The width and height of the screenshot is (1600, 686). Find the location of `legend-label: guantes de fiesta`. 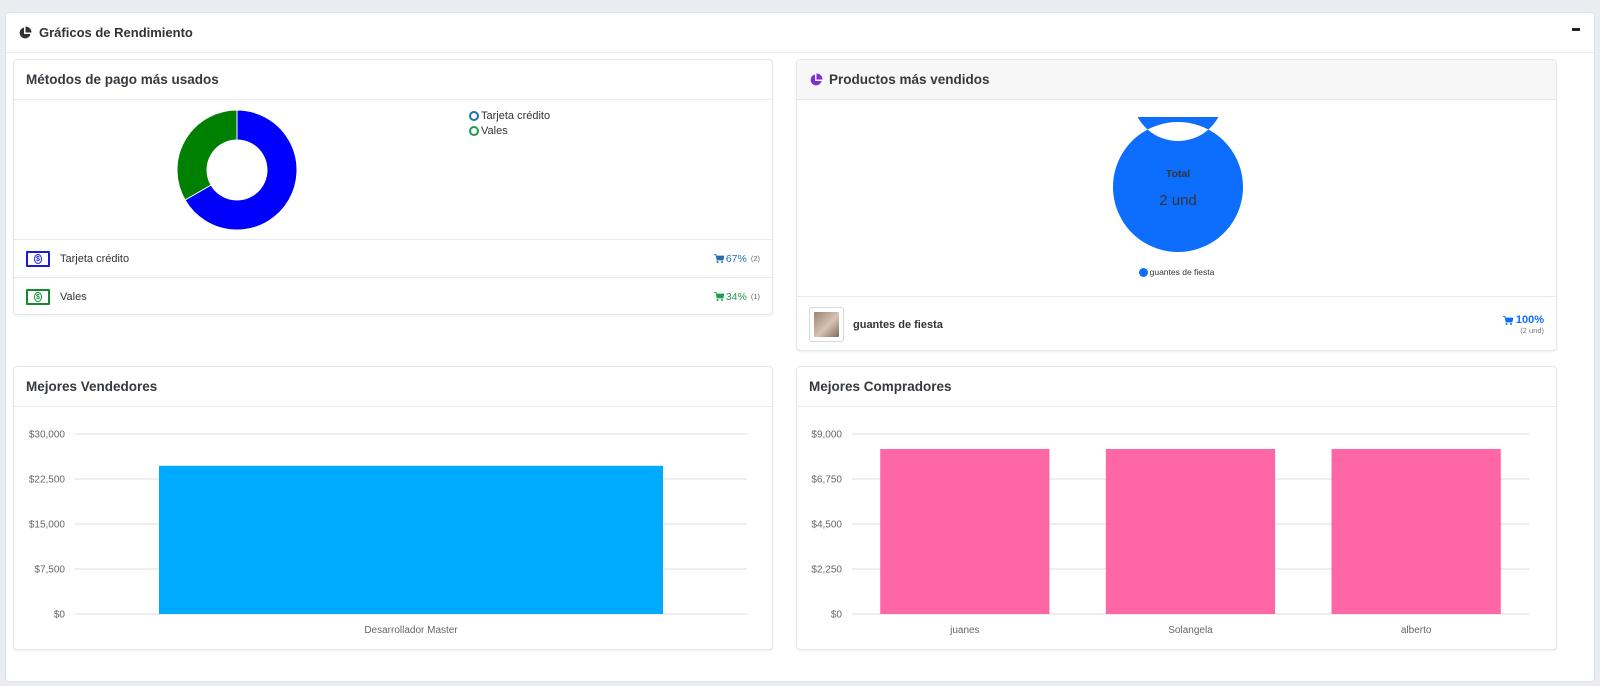

legend-label: guantes de fiesta is located at coordinates (1182, 272).